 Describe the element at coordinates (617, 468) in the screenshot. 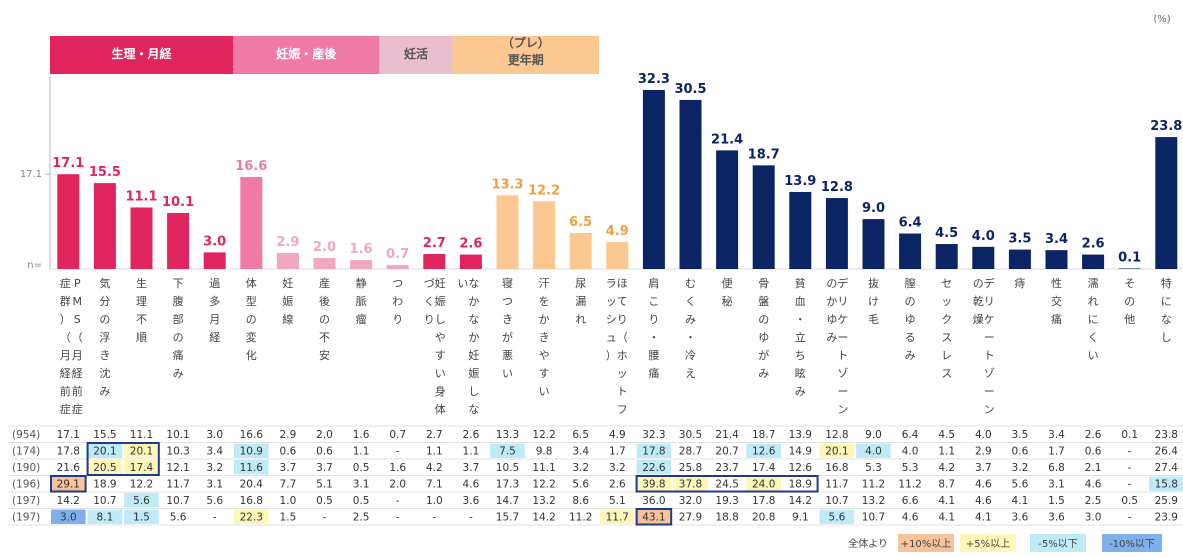

I see `table-cell: 3.2` at that location.